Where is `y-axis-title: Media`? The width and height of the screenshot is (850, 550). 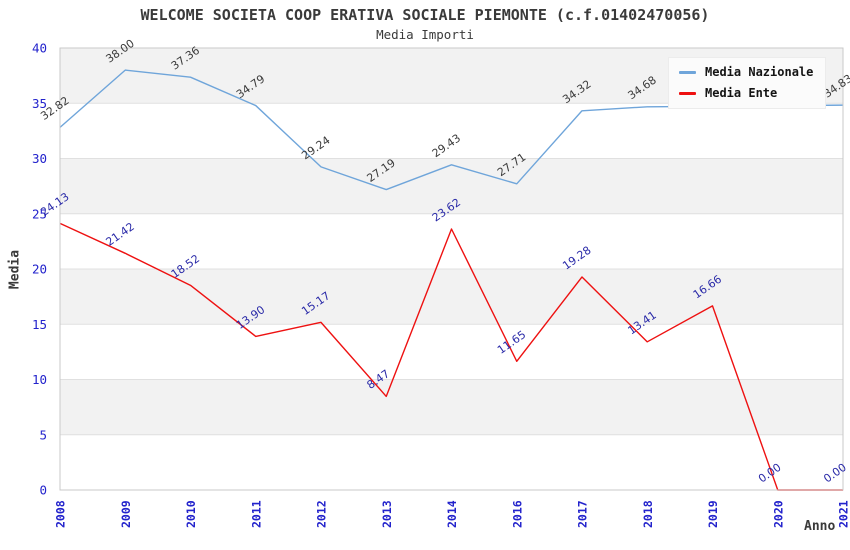 y-axis-title: Media is located at coordinates (15, 269).